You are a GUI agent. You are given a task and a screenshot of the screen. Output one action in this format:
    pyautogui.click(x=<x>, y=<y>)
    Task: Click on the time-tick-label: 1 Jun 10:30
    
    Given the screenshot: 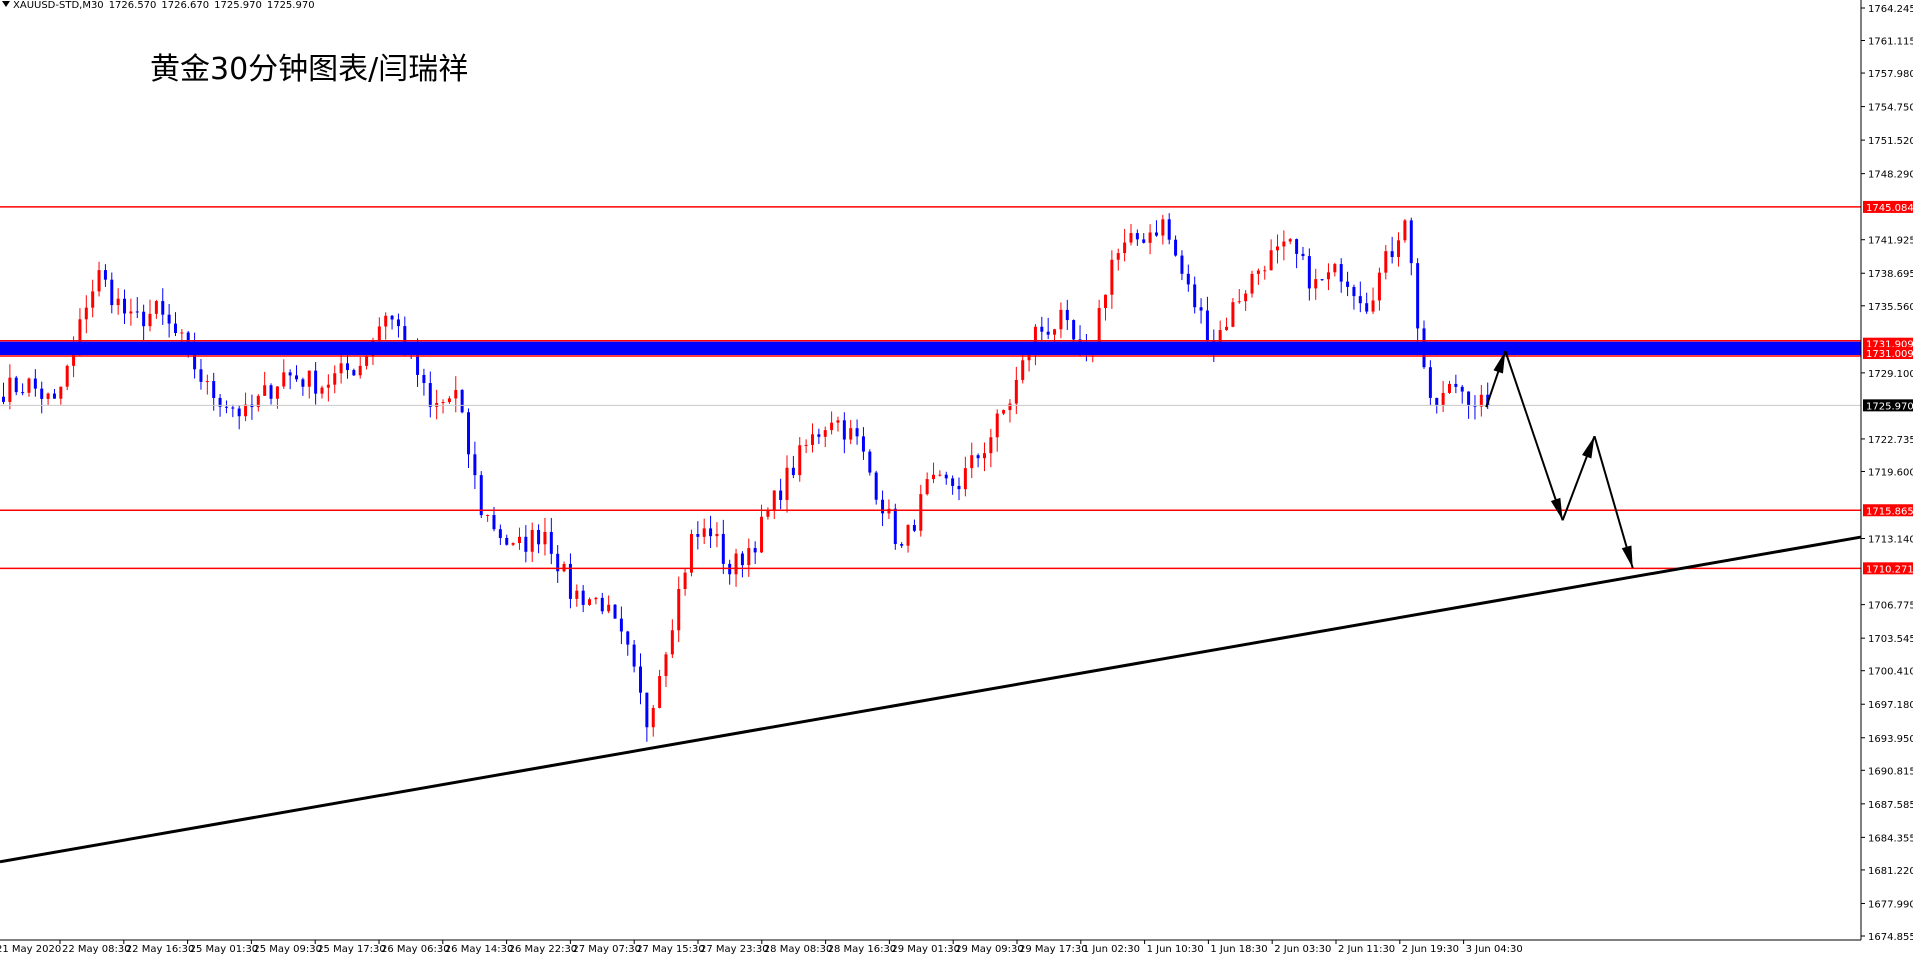 What is the action you would take?
    pyautogui.click(x=1175, y=949)
    